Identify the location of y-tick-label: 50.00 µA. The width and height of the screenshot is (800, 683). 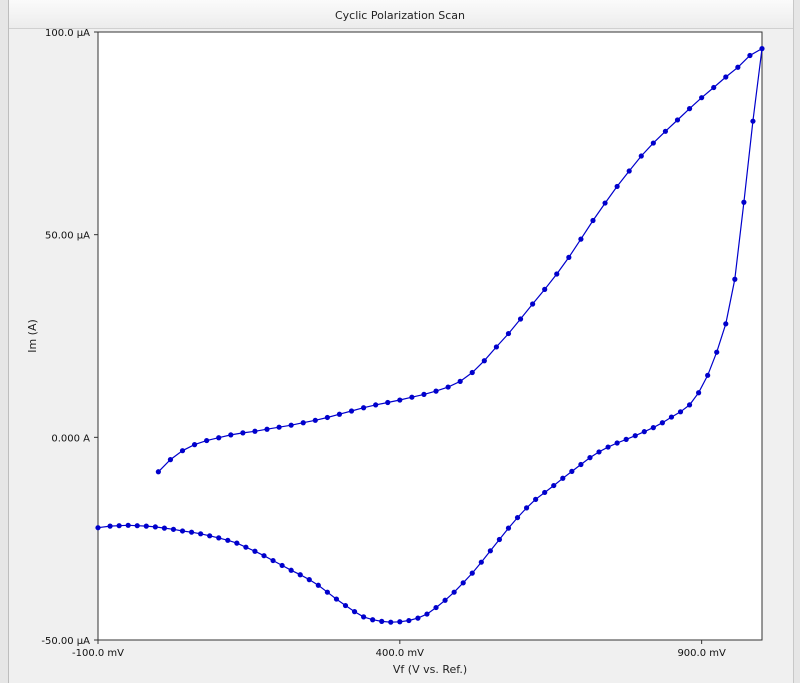
(67, 236).